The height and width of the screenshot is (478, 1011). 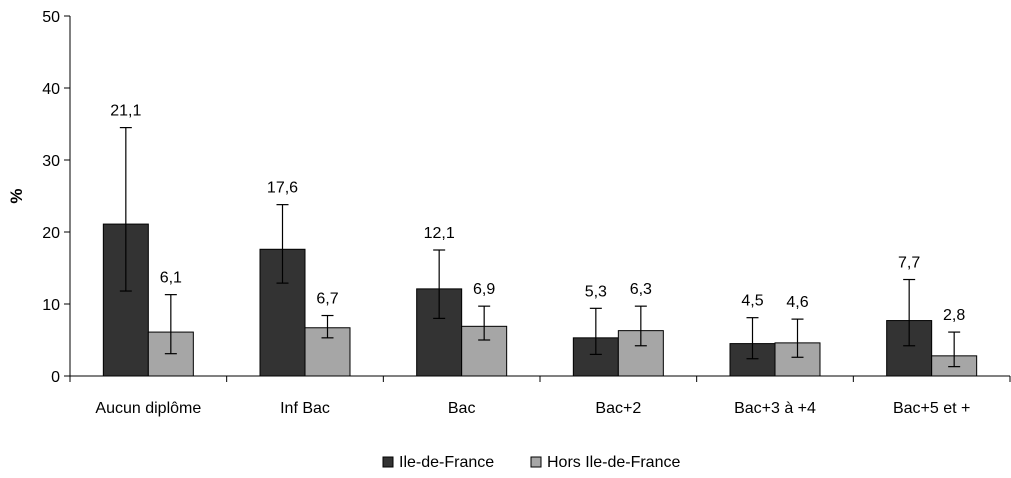 What do you see at coordinates (305, 408) in the screenshot?
I see `x-category-label: Inf Bac` at bounding box center [305, 408].